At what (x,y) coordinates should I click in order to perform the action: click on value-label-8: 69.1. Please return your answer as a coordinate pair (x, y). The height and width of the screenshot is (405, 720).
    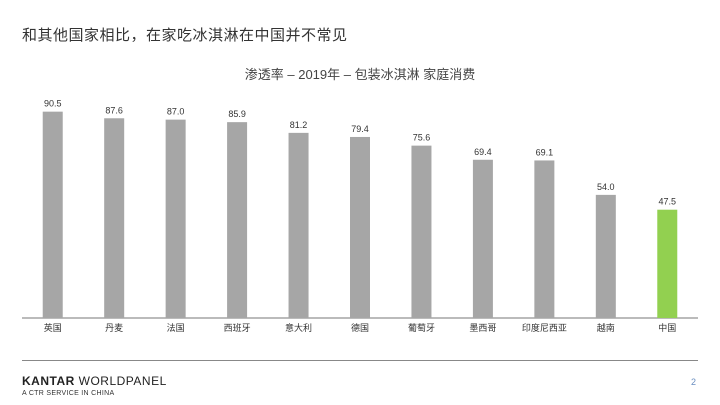
    Looking at the image, I should click on (545, 152).